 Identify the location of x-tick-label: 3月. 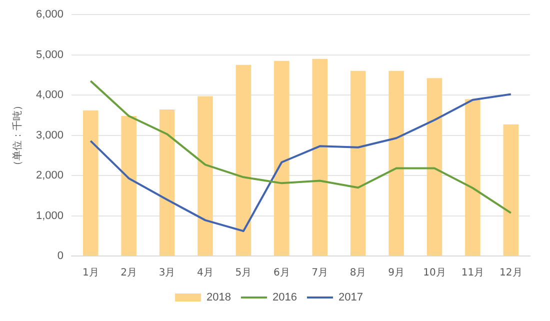
(167, 273).